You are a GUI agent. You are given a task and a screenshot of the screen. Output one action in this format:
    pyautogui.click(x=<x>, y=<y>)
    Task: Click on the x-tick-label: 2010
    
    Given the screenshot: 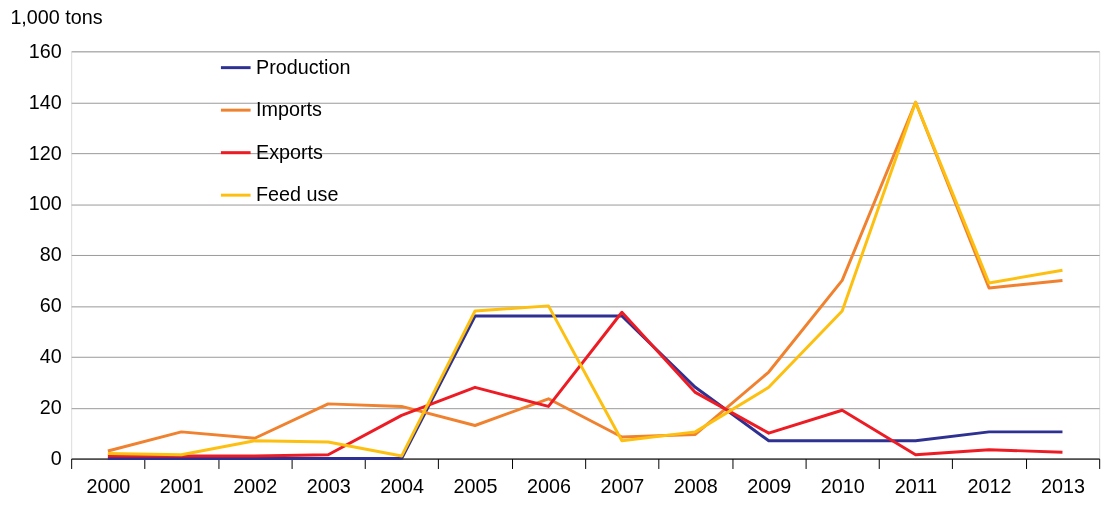 What is the action you would take?
    pyautogui.click(x=842, y=485)
    